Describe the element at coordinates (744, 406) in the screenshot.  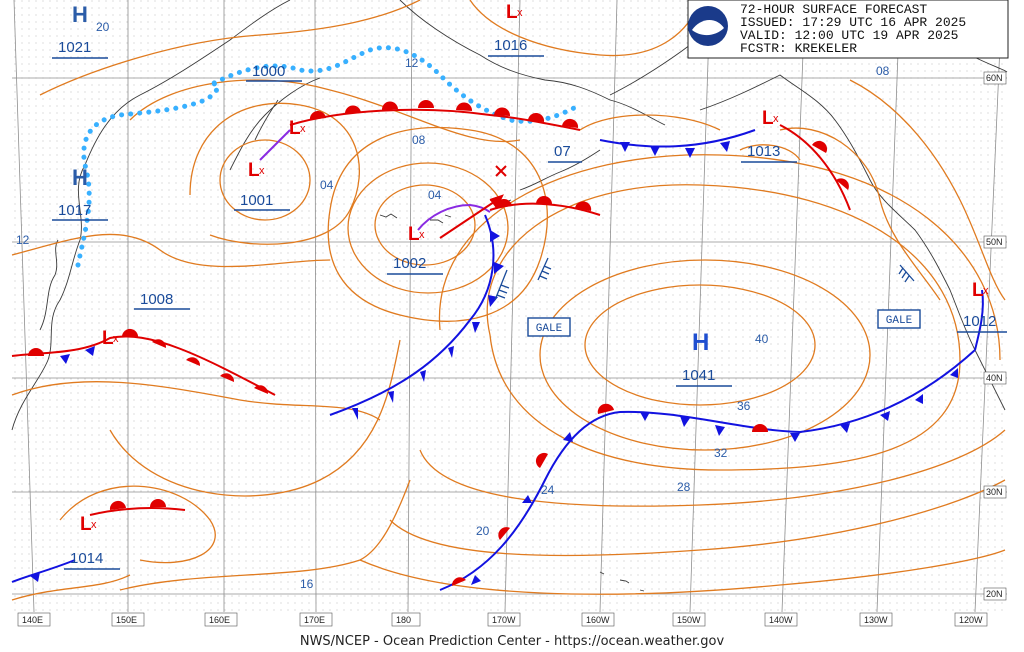
I see `isobar-label: 36` at that location.